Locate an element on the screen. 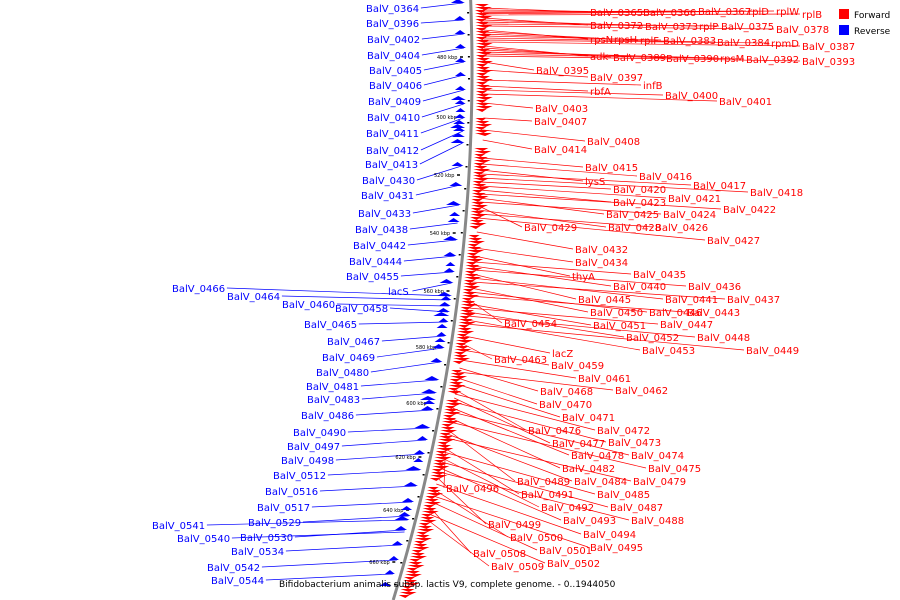 The image size is (900, 600). forward-gene-label: BalV_0424 is located at coordinates (689, 215).